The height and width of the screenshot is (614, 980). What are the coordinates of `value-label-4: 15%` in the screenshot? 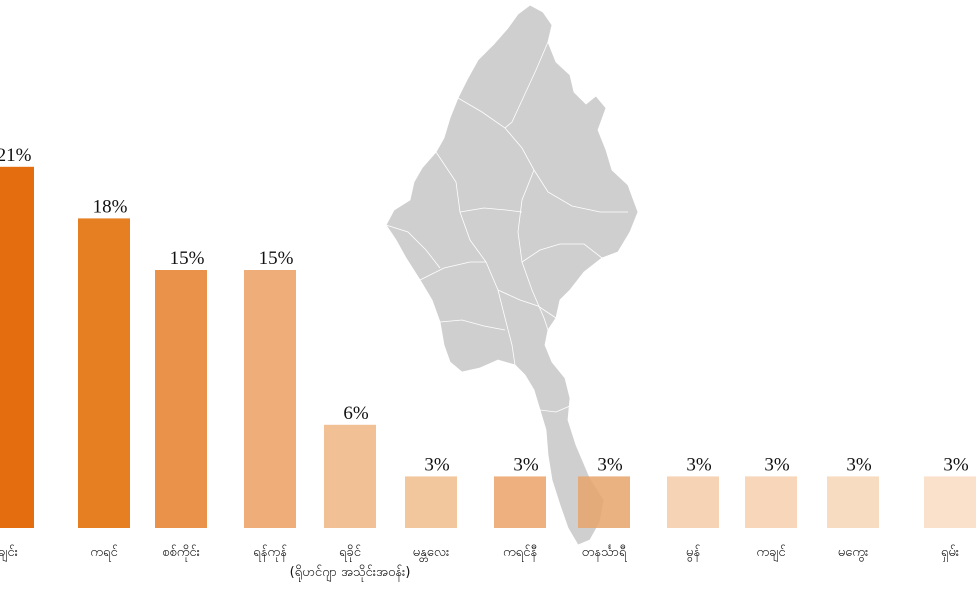 It's located at (276, 258).